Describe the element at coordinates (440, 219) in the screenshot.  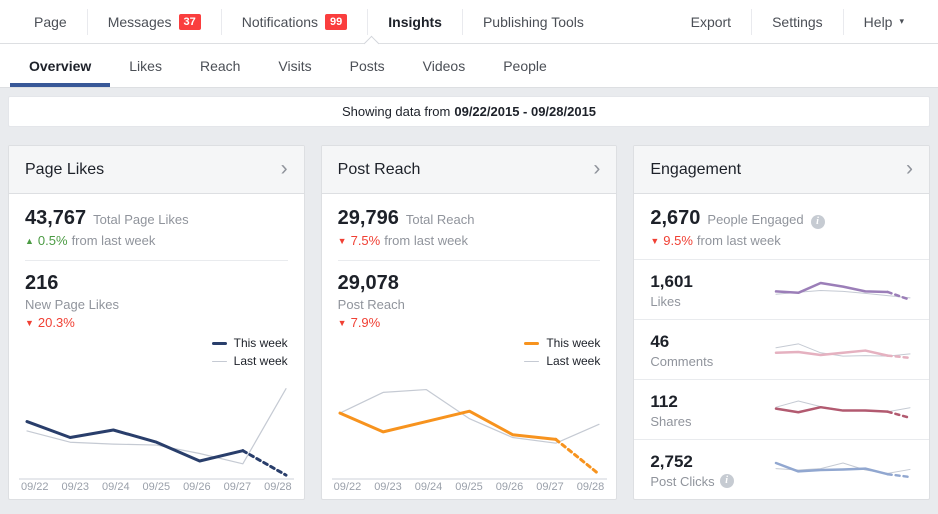
I see `total-reach-label: Total Reach` at that location.